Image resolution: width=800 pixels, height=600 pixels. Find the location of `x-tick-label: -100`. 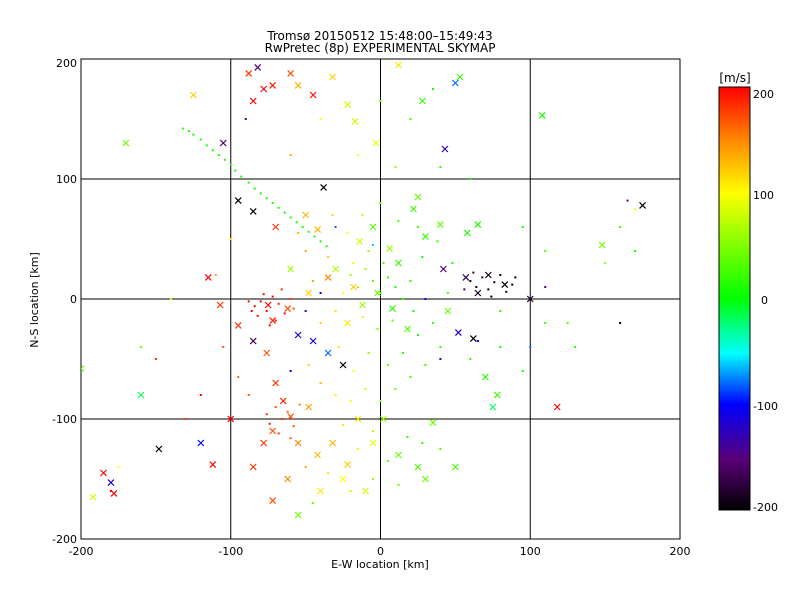

x-tick-label: -100 is located at coordinates (230, 551).